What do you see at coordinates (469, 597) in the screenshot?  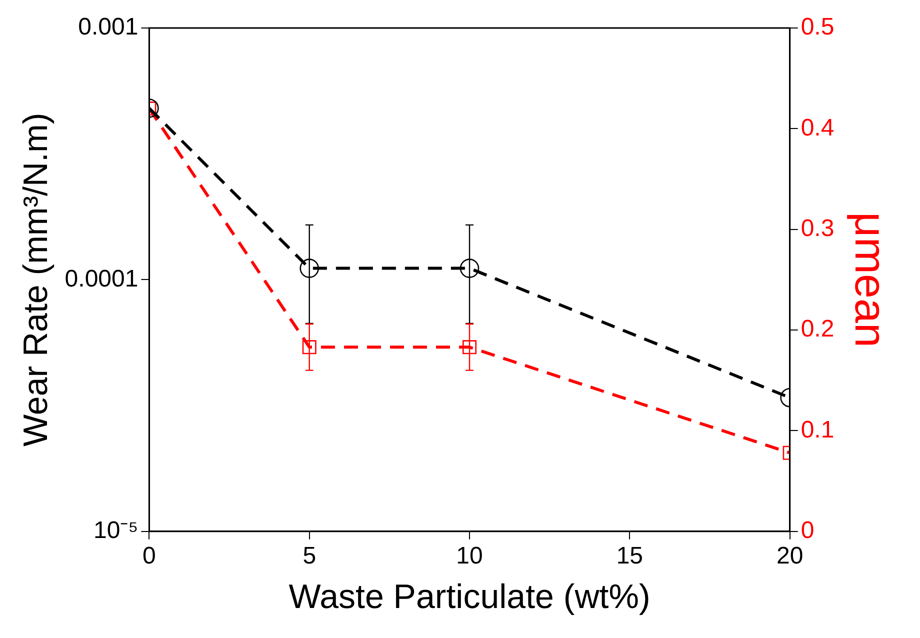 I see `x-axis-title: Waste Particulate (wt%)` at bounding box center [469, 597].